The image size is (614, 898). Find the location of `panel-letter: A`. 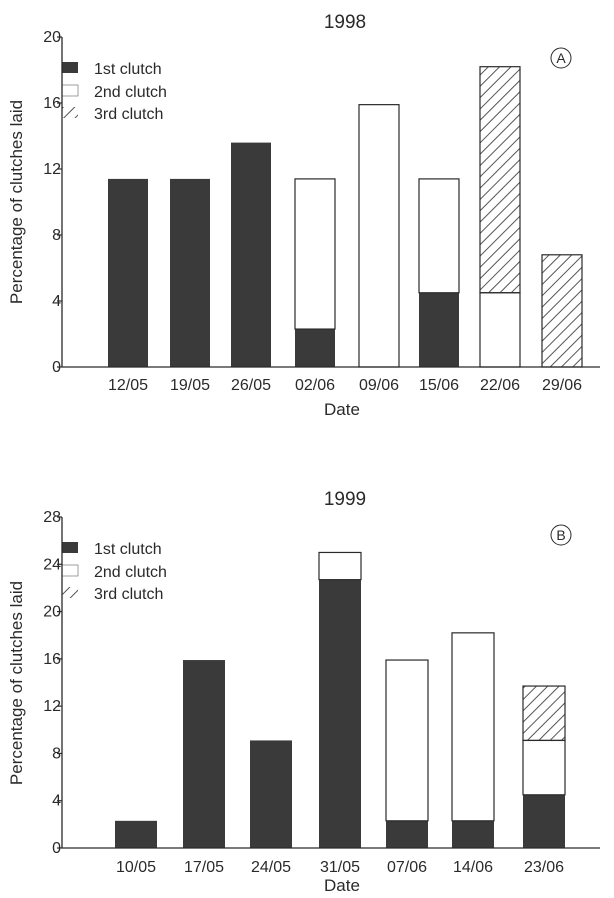

panel-letter: A is located at coordinates (561, 58).